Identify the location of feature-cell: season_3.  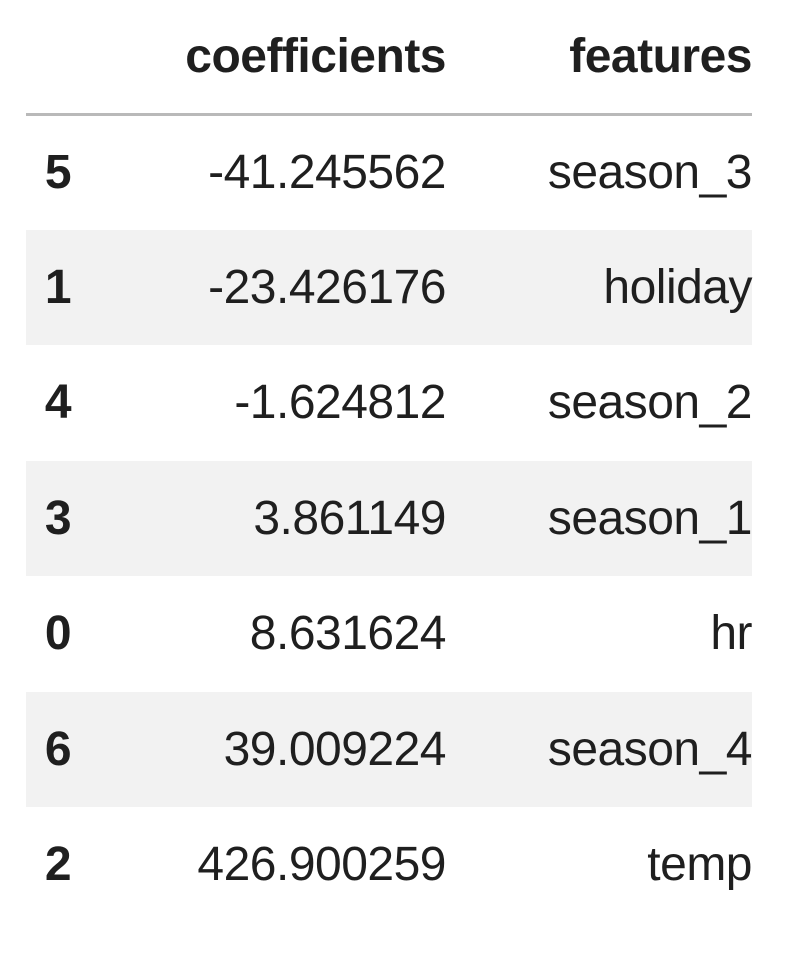
(650, 172).